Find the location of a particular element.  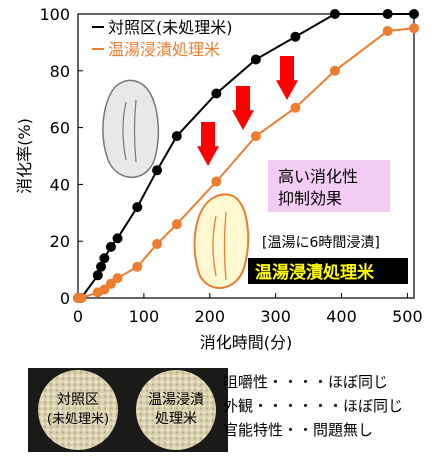

treated-badge is located at coordinates (328, 271).